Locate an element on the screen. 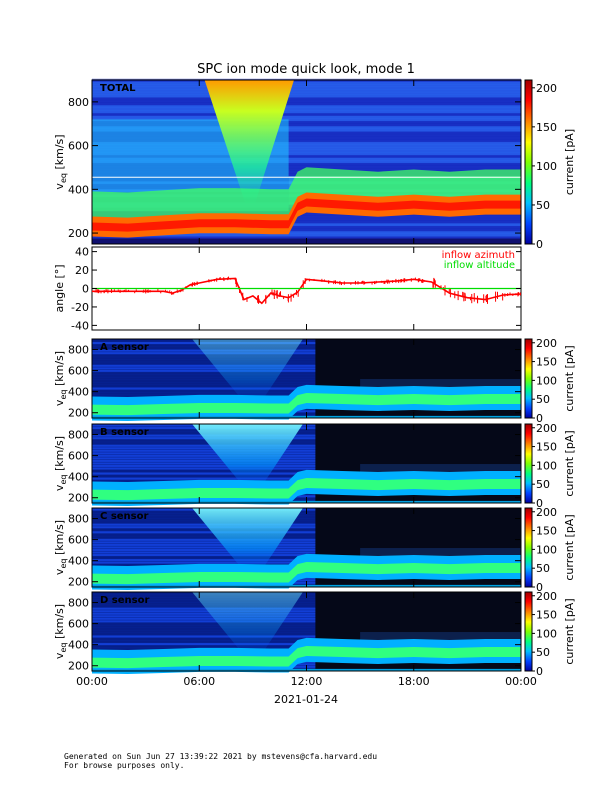 The image size is (612, 792). heatmap-sensor-c: C sensor is located at coordinates (306, 548).